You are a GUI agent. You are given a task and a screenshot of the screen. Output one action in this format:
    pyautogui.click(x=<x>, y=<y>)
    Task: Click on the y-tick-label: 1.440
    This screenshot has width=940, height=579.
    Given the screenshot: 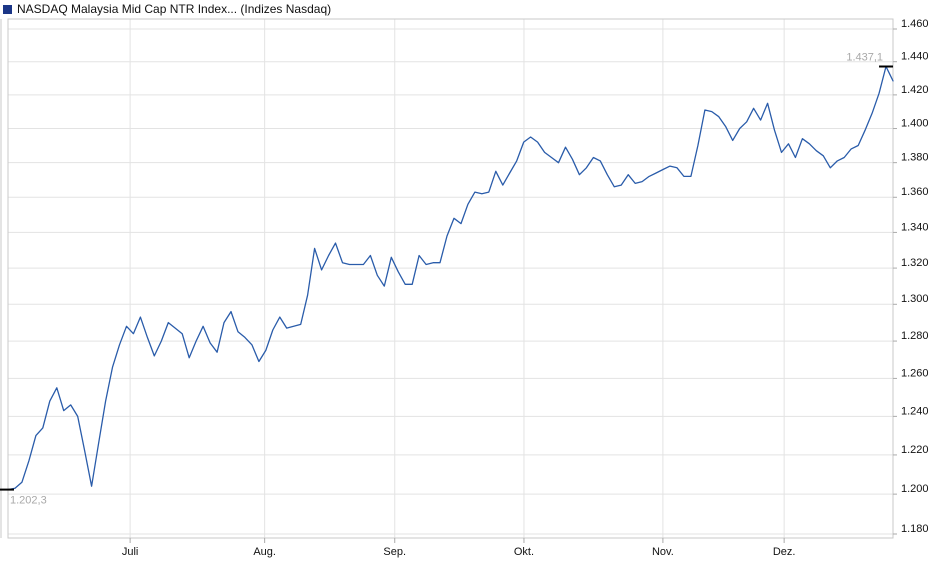 What is the action you would take?
    pyautogui.click(x=915, y=57)
    